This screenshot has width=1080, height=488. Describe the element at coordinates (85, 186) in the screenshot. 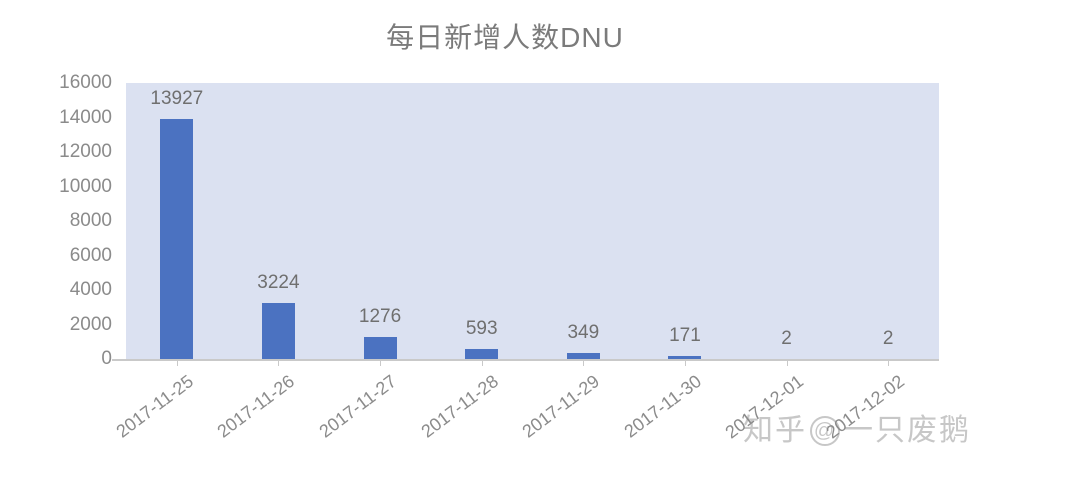

I see `y-tick-label: 10000` at that location.